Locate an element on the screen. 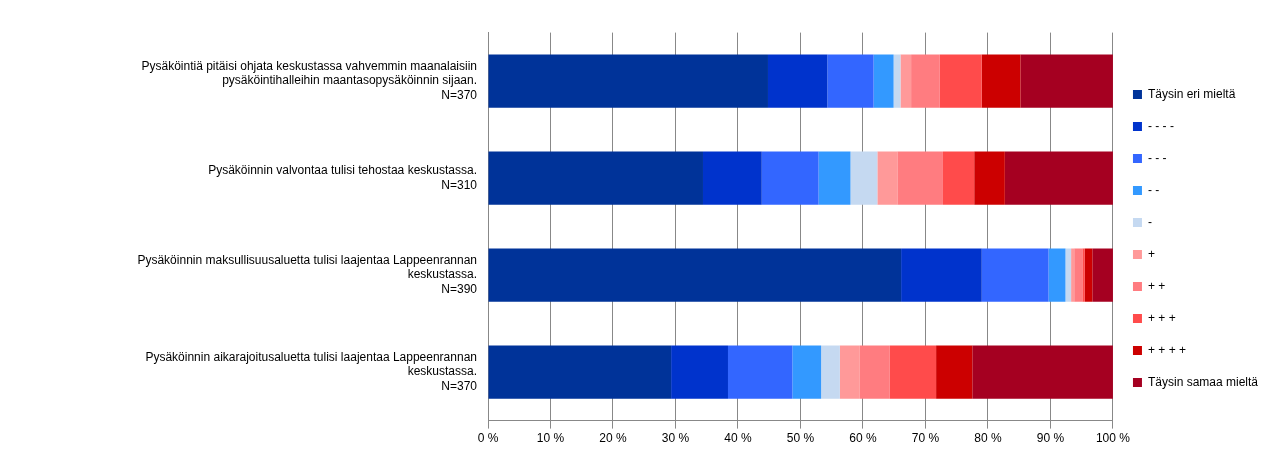 The image size is (1288, 462). x-tick-label: 60 % is located at coordinates (863, 438).